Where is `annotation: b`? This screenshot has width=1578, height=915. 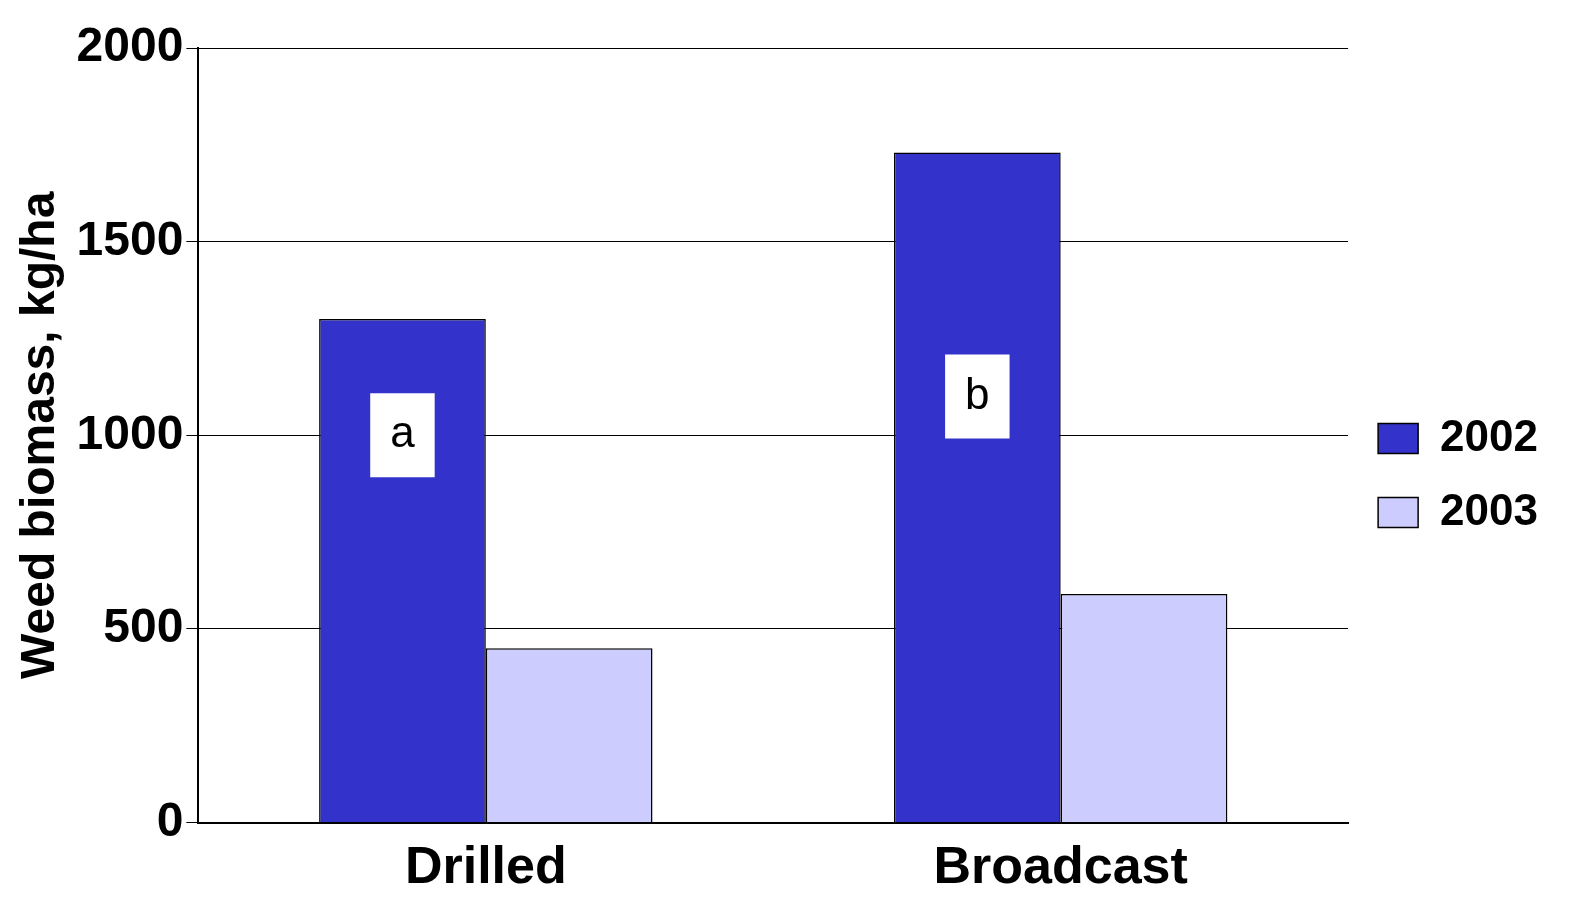 annotation: b is located at coordinates (977, 393).